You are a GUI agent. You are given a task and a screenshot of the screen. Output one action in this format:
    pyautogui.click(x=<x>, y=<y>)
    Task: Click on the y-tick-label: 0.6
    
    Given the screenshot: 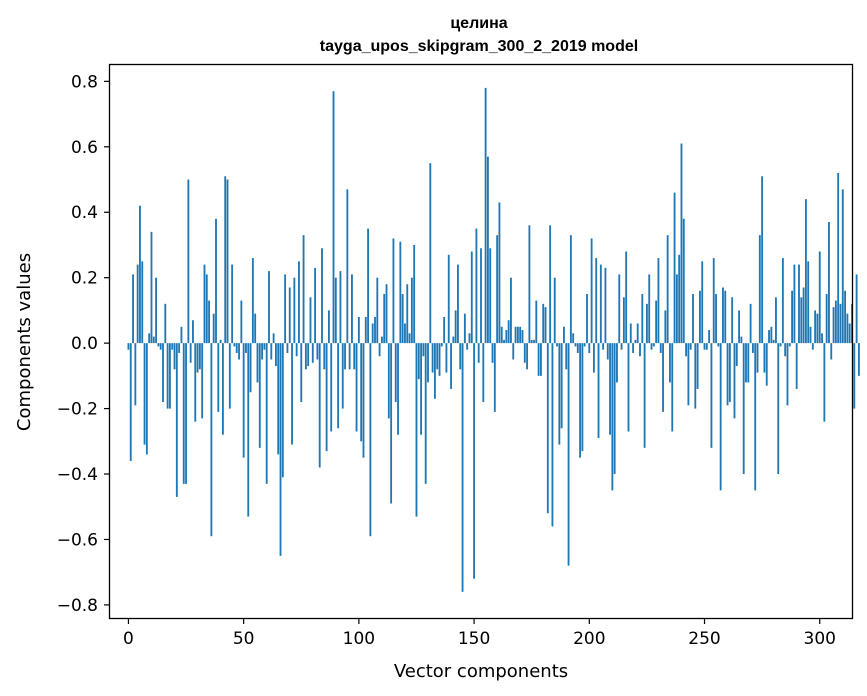 What is the action you would take?
    pyautogui.click(x=84, y=148)
    